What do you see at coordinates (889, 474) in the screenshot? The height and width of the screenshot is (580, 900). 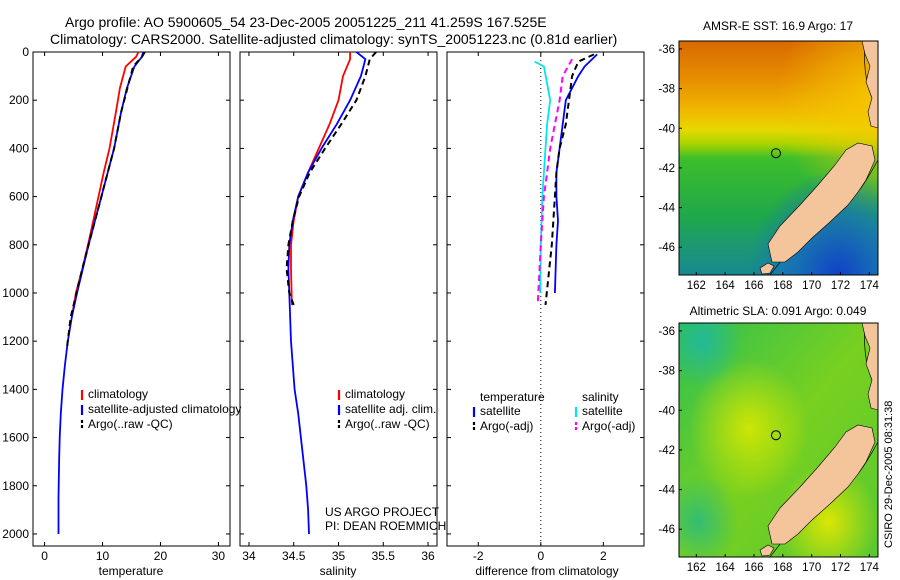 I see `side-stamp: CSIRO 29-Dec-2005 08:31:38` at bounding box center [889, 474].